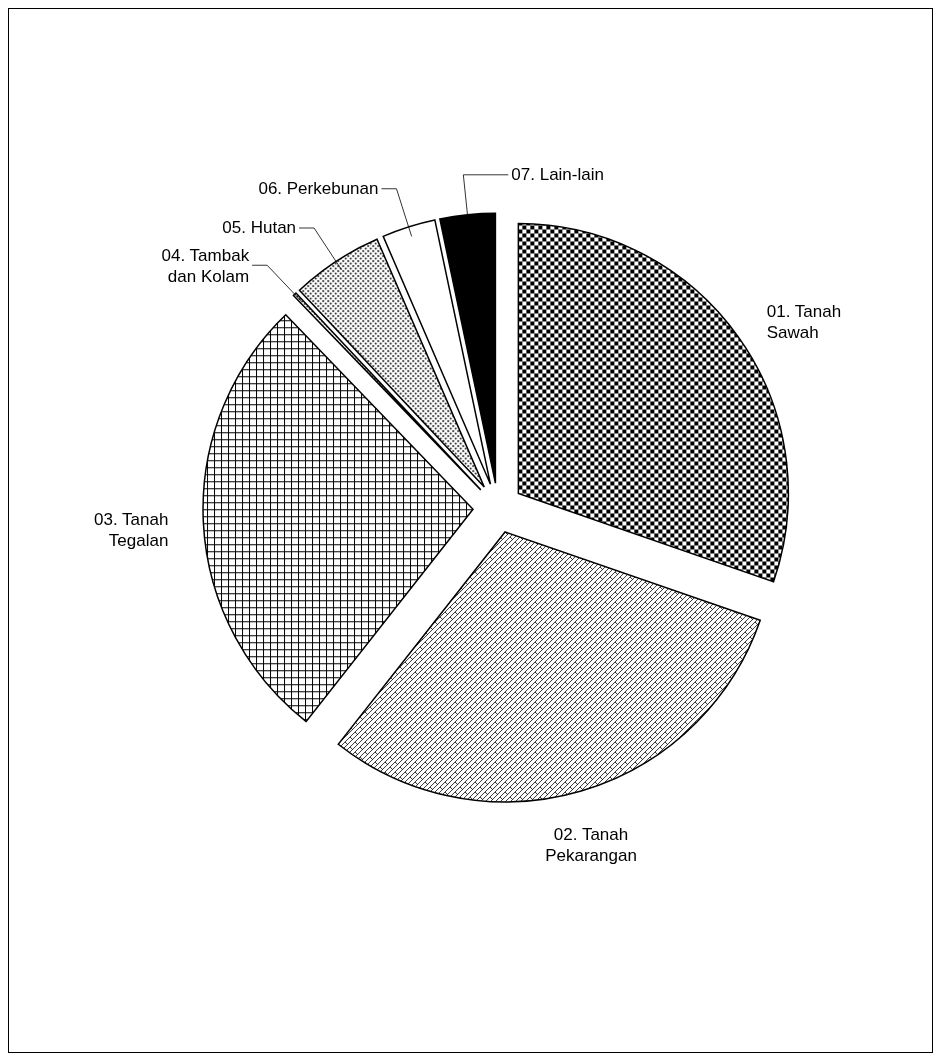 Image resolution: width=941 pixels, height=1061 pixels. I want to click on slice-label: 04. Tambak dan Kolam, so click(205, 266).